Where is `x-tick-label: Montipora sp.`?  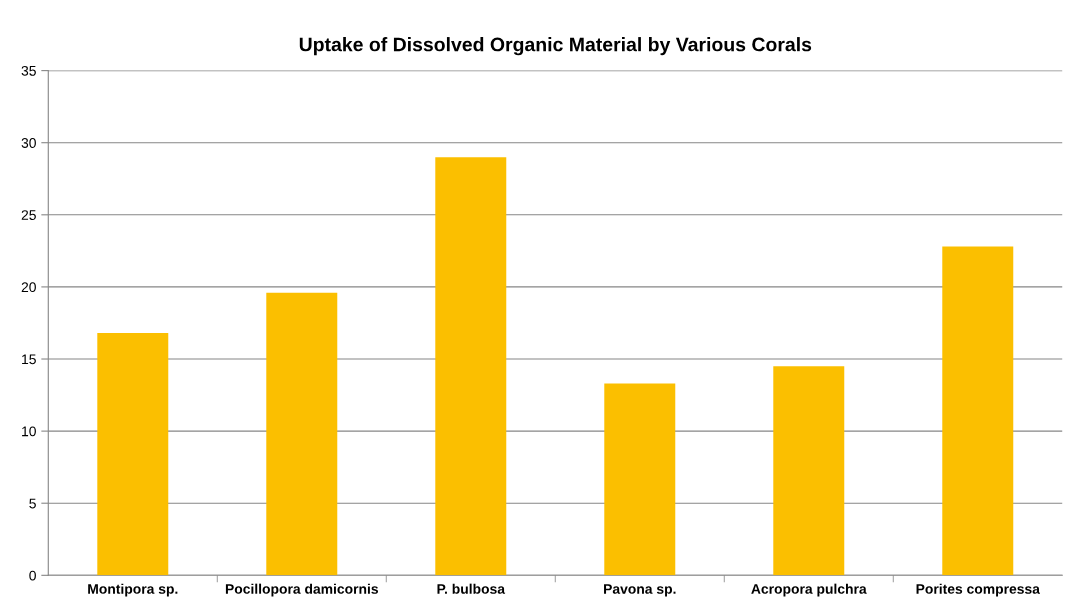 x-tick-label: Montipora sp. is located at coordinates (133, 590).